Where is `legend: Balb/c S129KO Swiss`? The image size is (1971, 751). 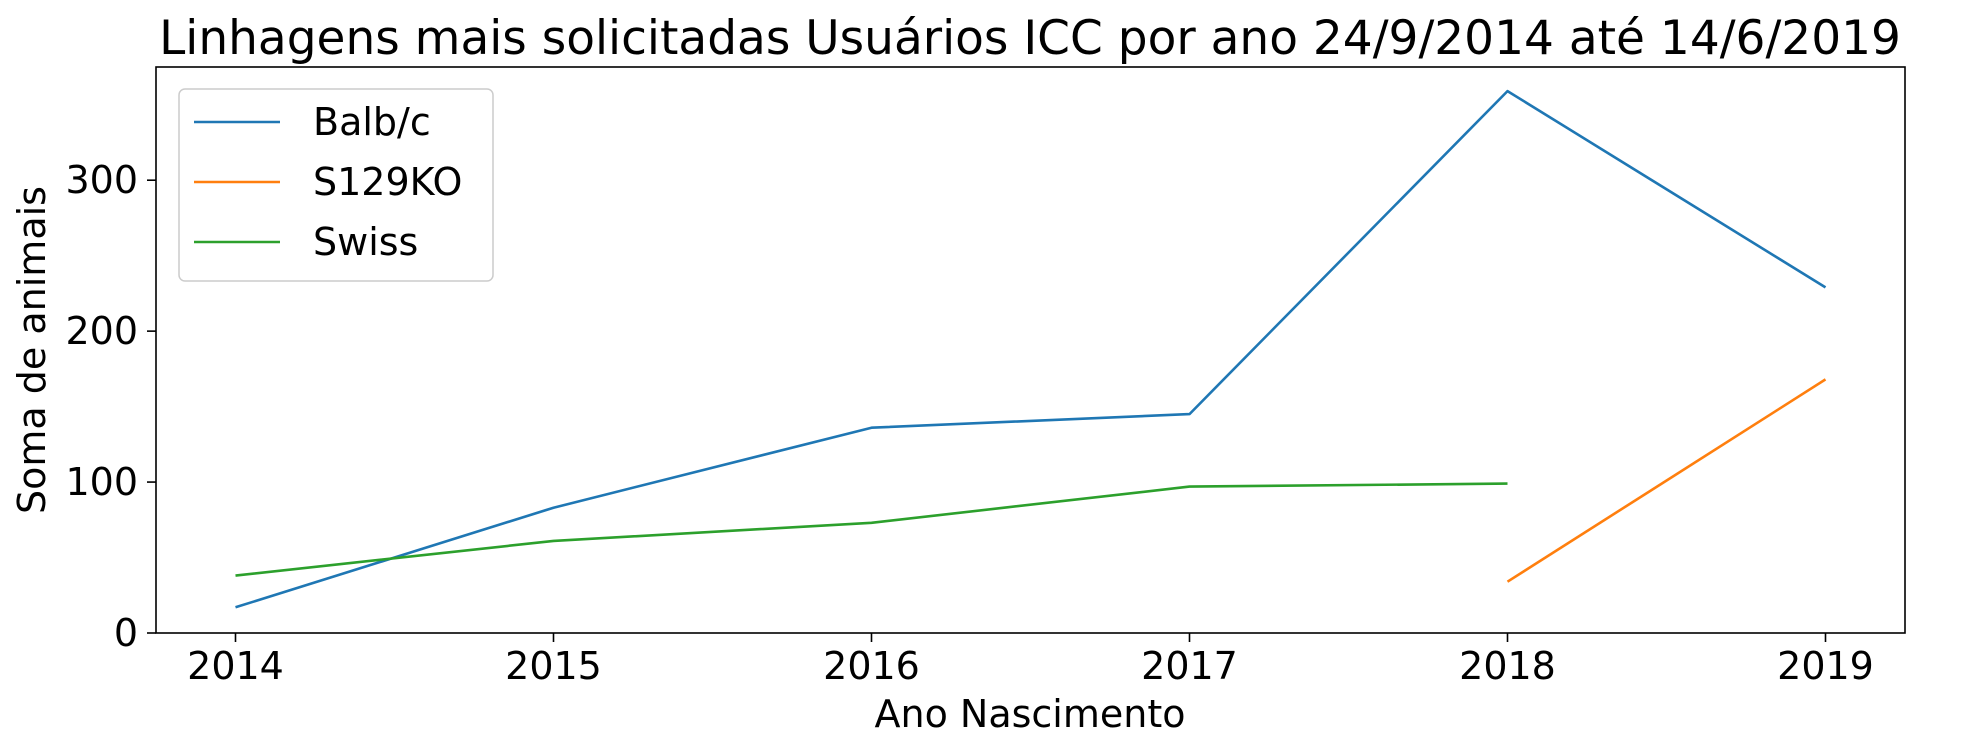 legend: Balb/c S129KO Swiss is located at coordinates (336, 185).